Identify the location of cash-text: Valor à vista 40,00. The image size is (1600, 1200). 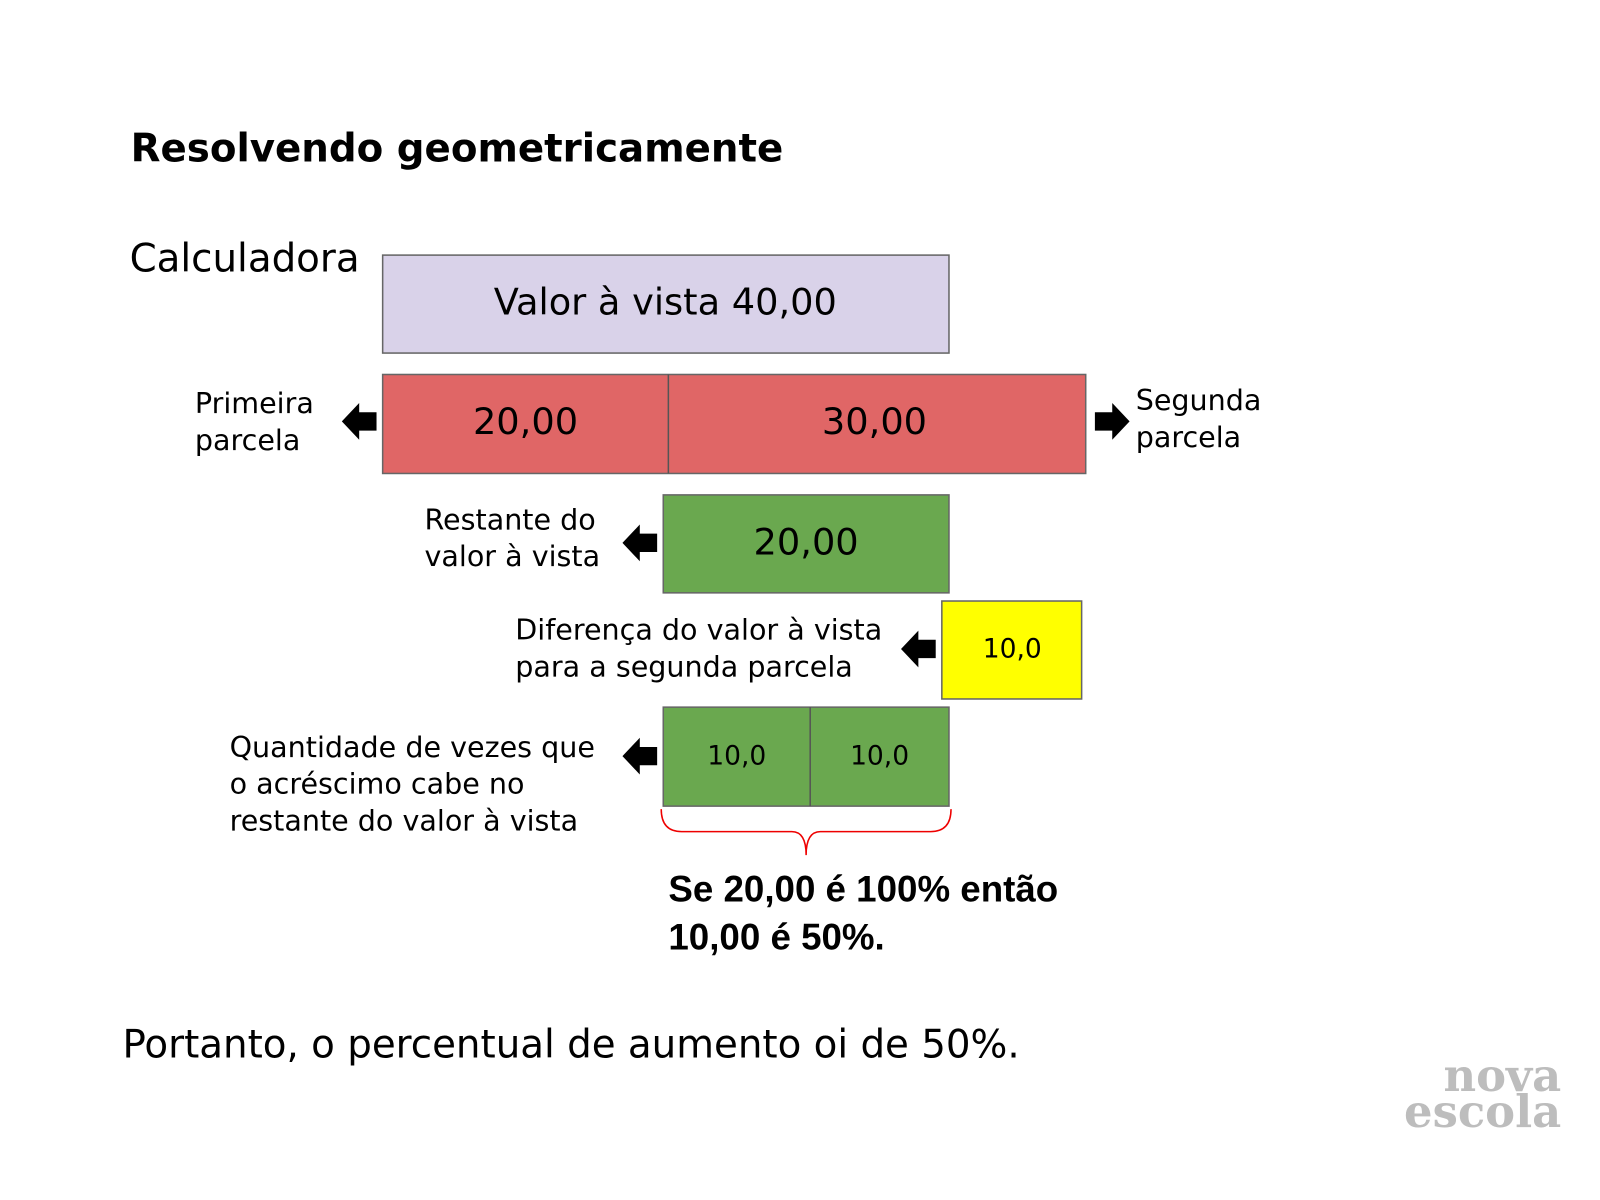
(665, 302).